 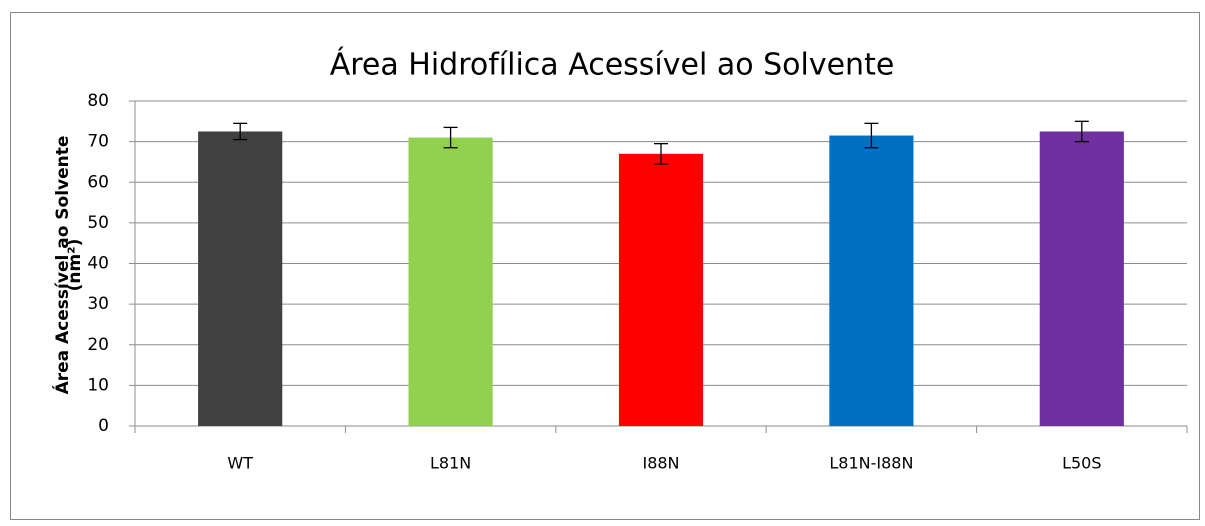 I want to click on y-tick-label: 50, so click(x=98, y=223).